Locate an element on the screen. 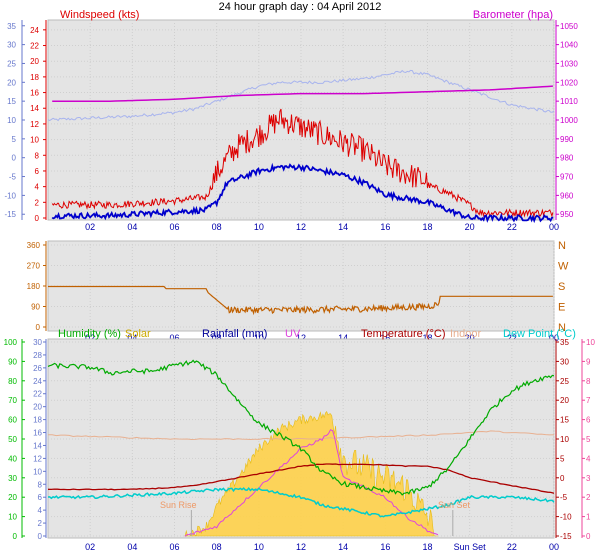 The height and width of the screenshot is (555, 600). wind-x-tick-label: 18 is located at coordinates (427, 227).